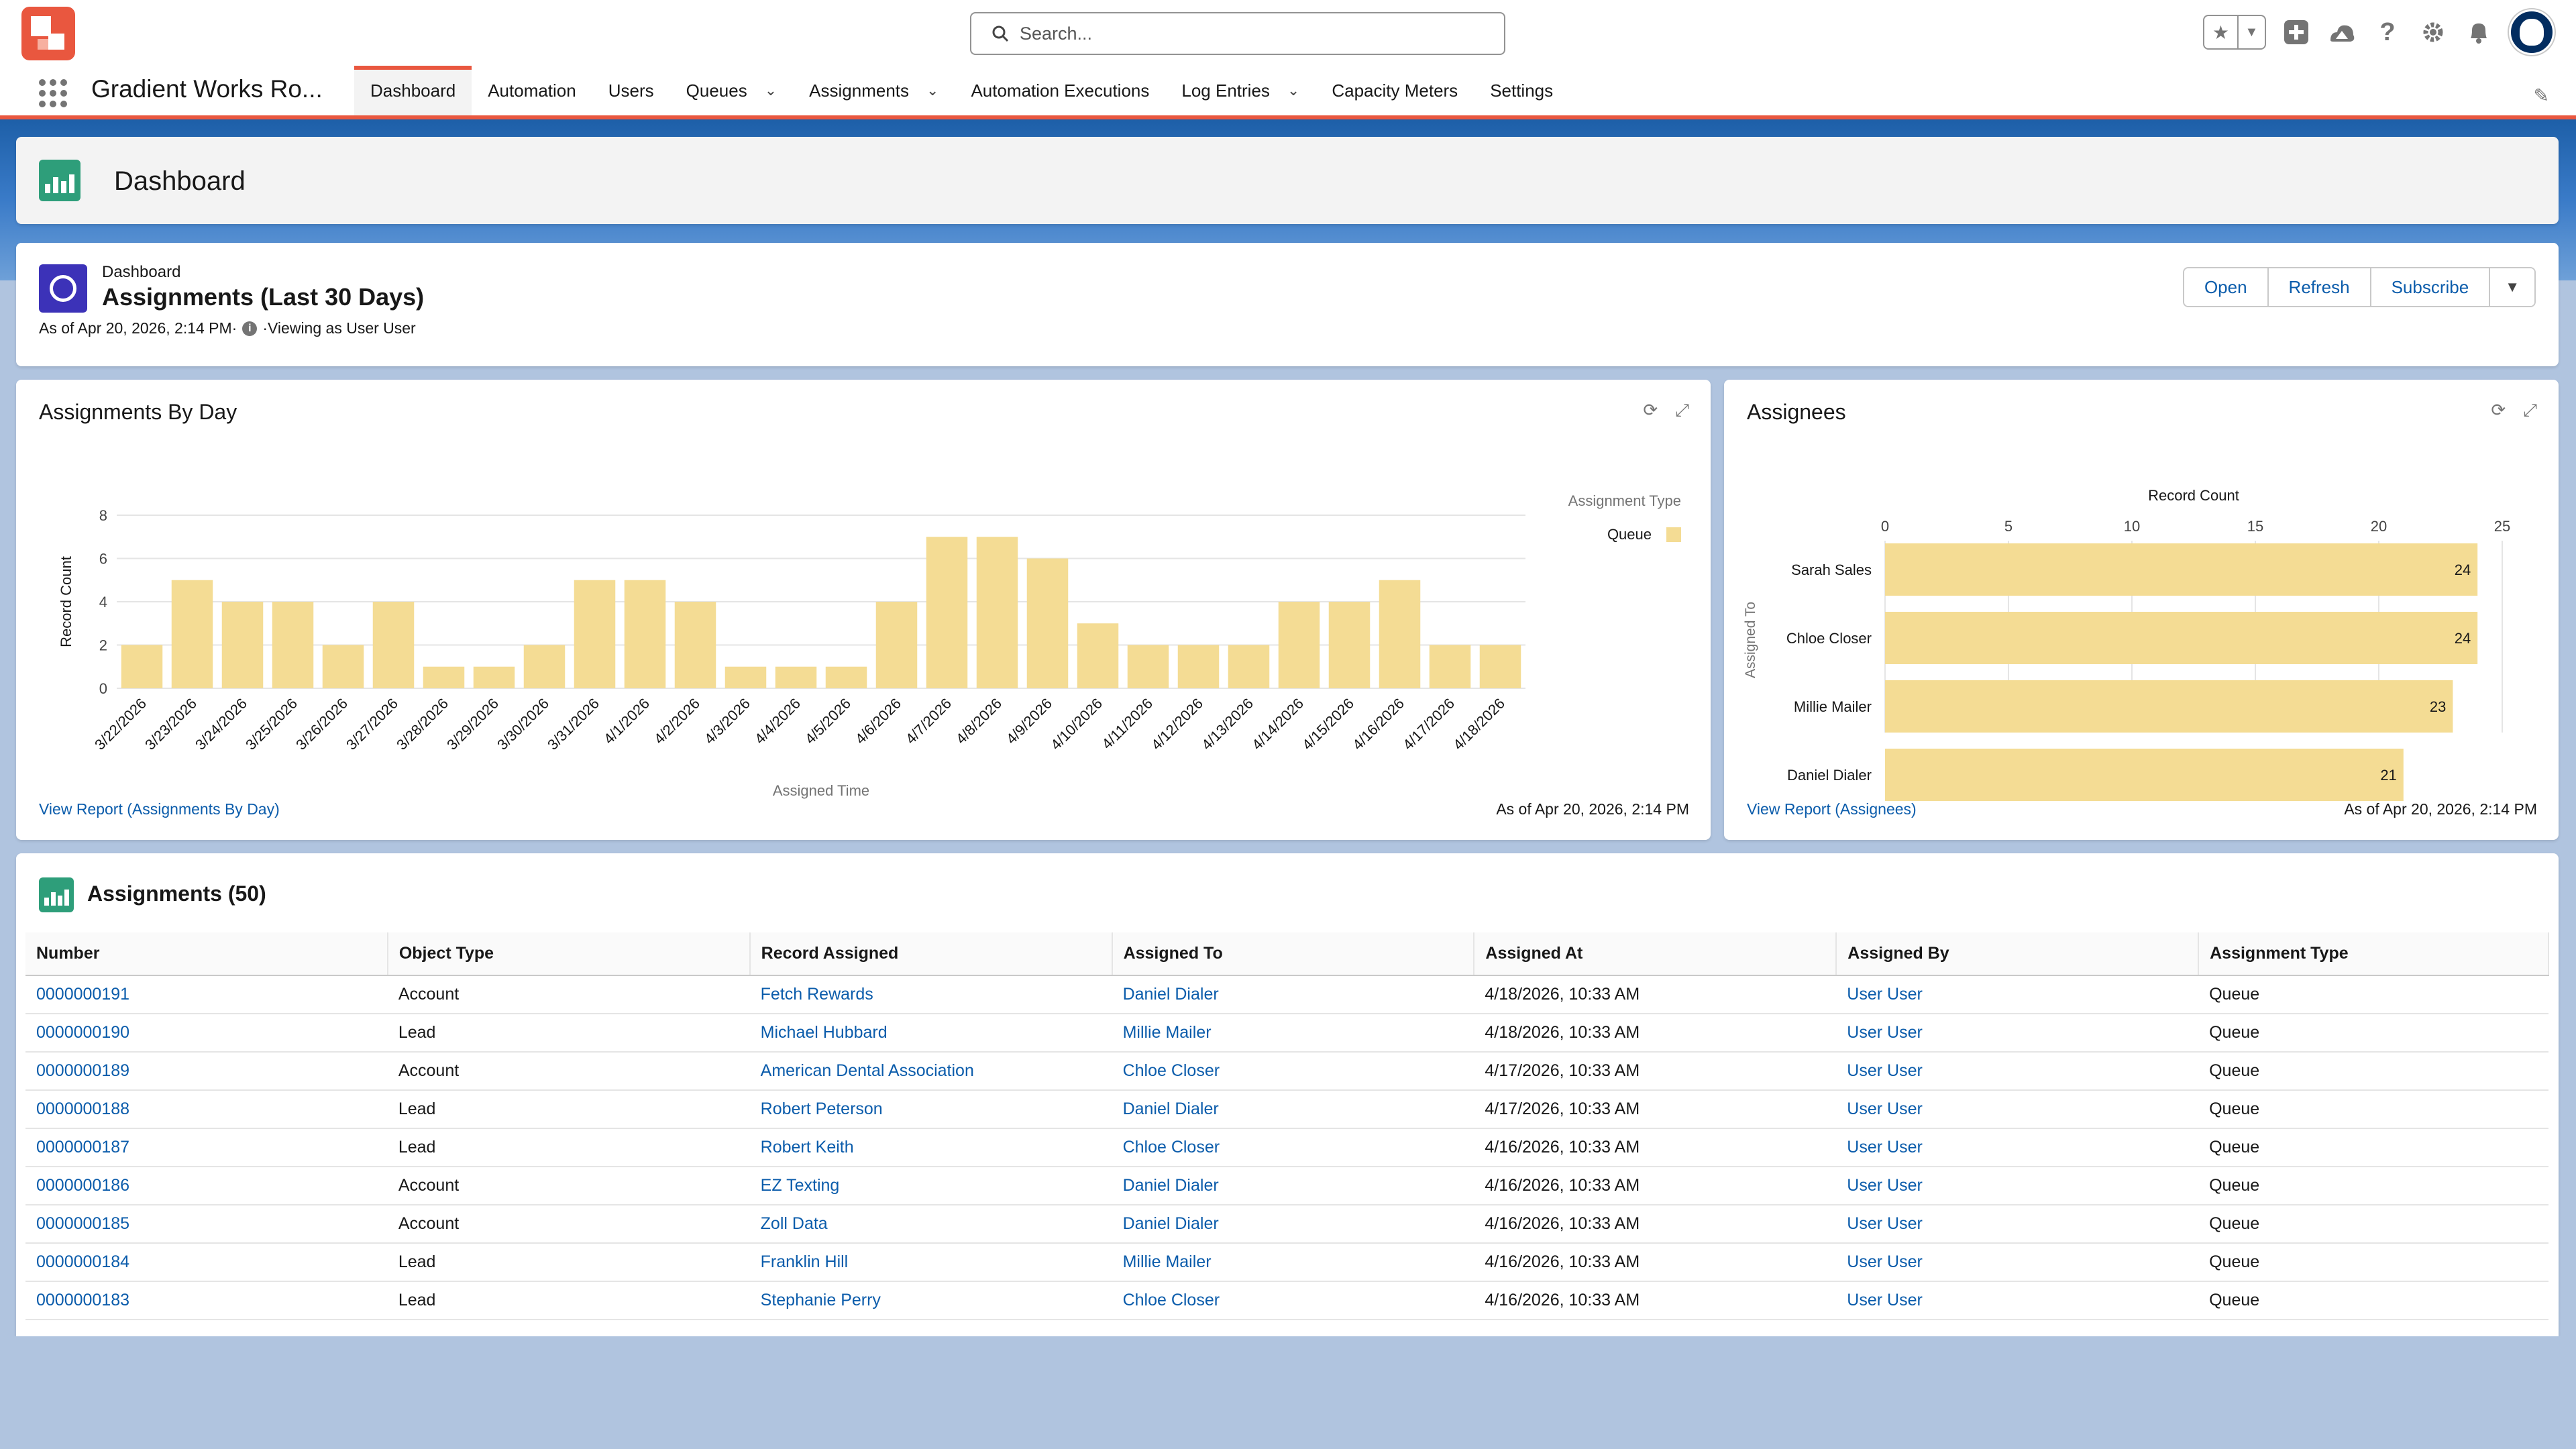 Image resolution: width=2576 pixels, height=1449 pixels. I want to click on table-cell-link: Michael Hubbard, so click(930, 1033).